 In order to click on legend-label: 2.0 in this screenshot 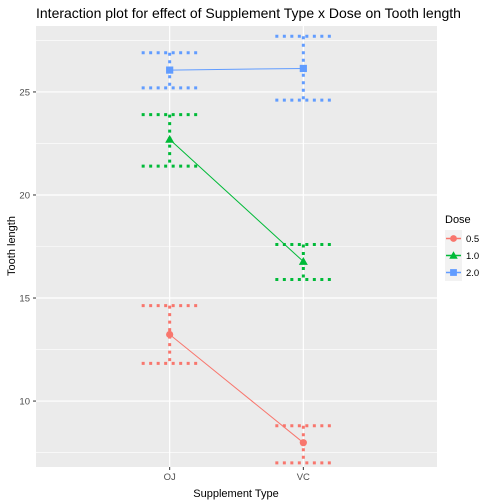, I will do `click(472, 273)`.